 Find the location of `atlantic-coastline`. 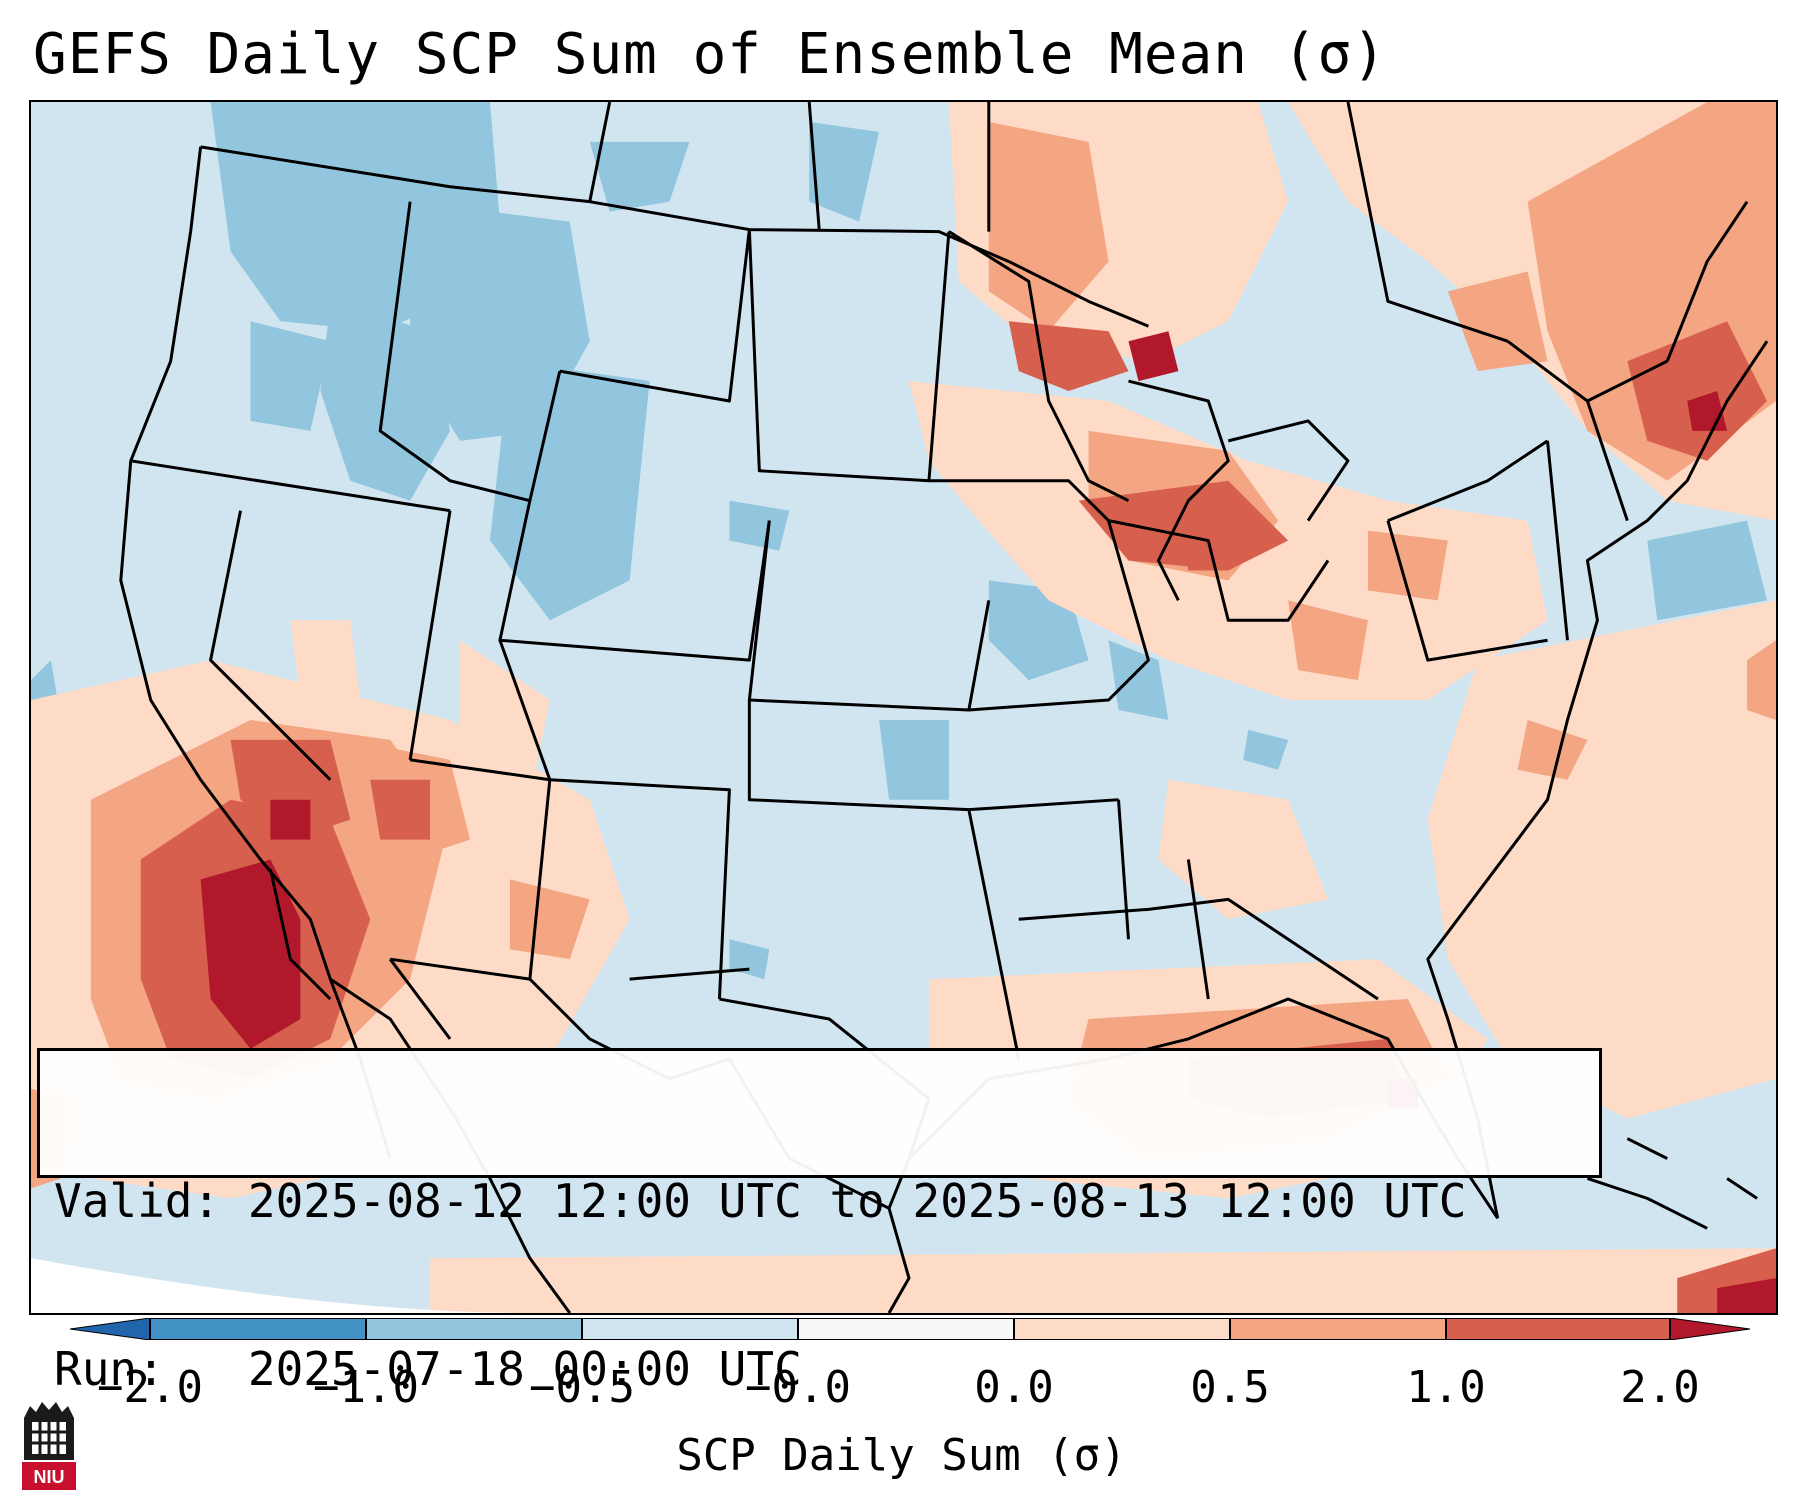

atlantic-coastline is located at coordinates (1597, 779).